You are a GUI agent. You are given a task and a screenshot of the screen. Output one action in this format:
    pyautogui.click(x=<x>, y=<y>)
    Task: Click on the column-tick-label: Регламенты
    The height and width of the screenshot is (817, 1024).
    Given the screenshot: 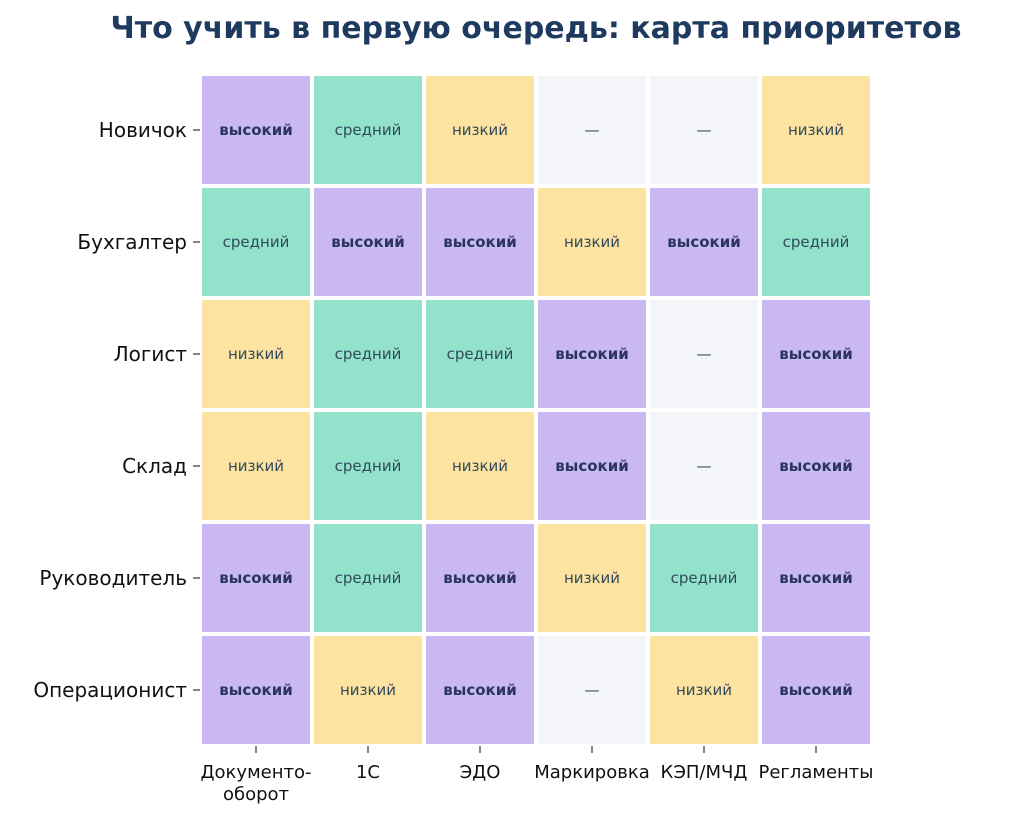 What is the action you would take?
    pyautogui.click(x=815, y=772)
    